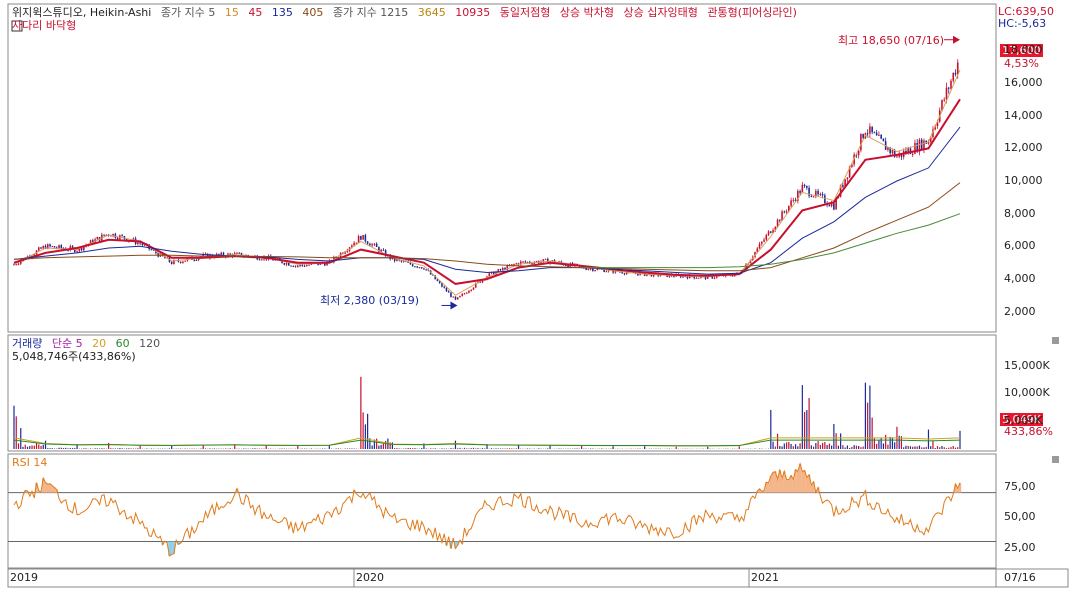 The image size is (1072, 592). Describe the element at coordinates (282, 12) in the screenshot. I see `legend-ma-135: 135` at that location.